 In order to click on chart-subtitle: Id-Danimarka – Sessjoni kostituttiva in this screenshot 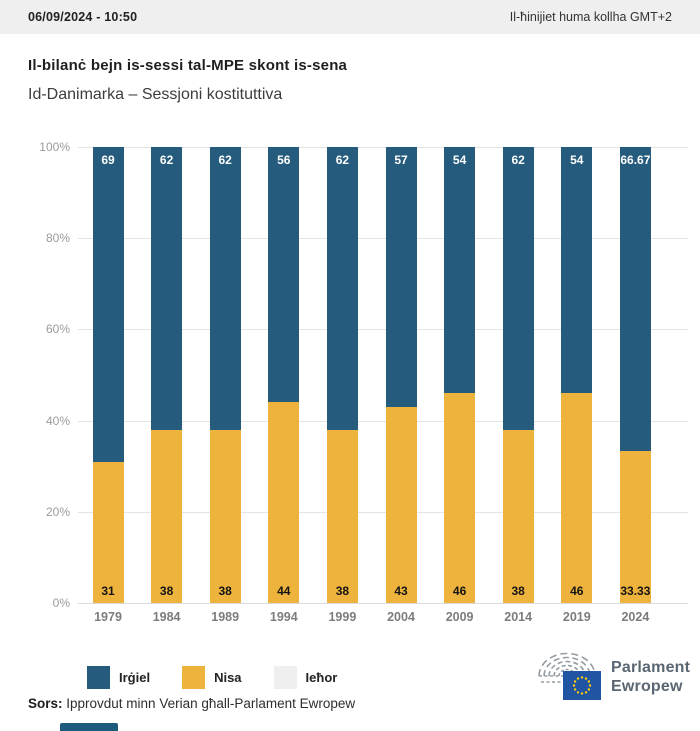, I will do `click(155, 94)`.